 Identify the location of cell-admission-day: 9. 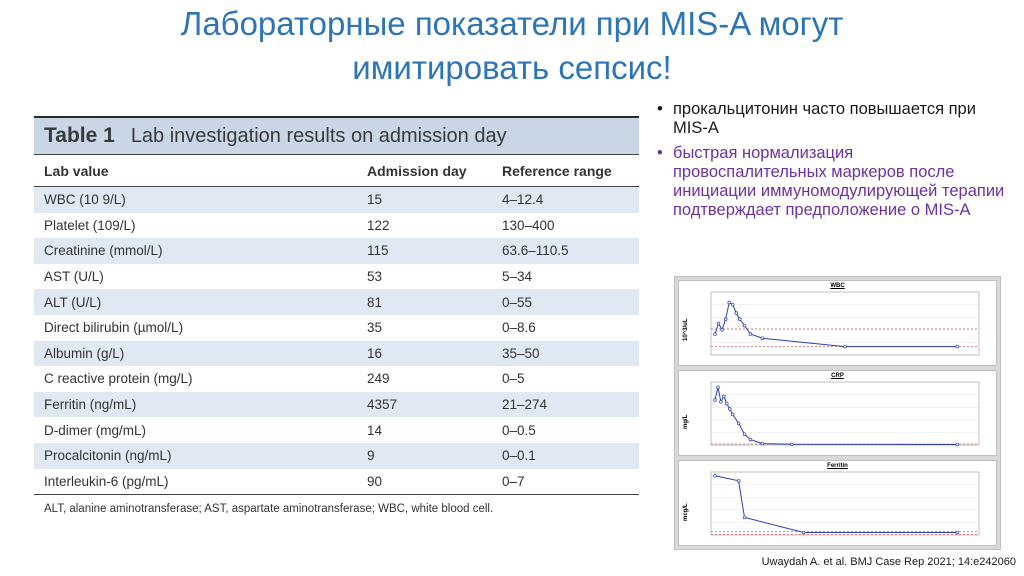
(424, 455).